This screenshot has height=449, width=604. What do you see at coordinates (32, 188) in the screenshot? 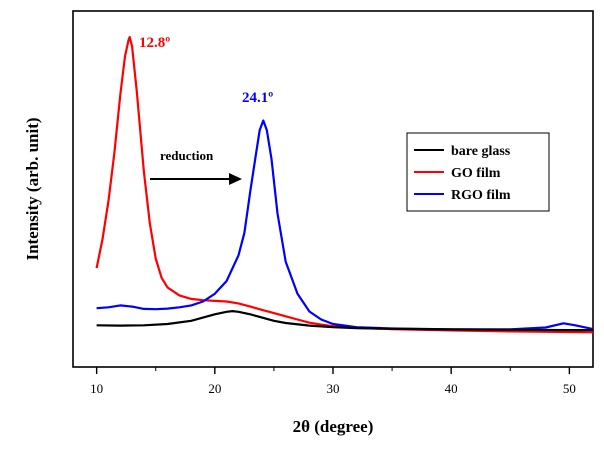
I see `y-axis-title: Intensity (arb. unit)` at bounding box center [32, 188].